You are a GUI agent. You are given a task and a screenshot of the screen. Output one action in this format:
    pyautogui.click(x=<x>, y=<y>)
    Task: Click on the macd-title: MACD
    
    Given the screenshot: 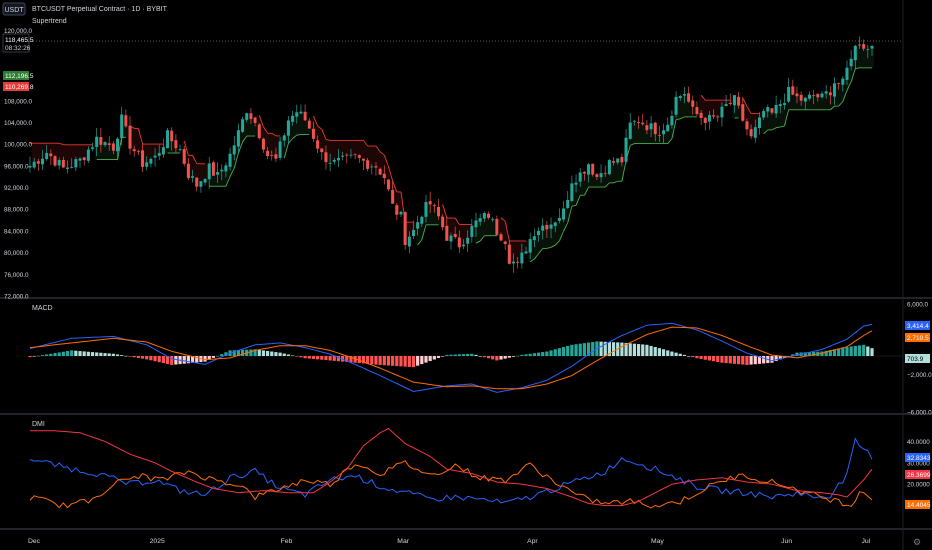 What is the action you would take?
    pyautogui.click(x=42, y=308)
    